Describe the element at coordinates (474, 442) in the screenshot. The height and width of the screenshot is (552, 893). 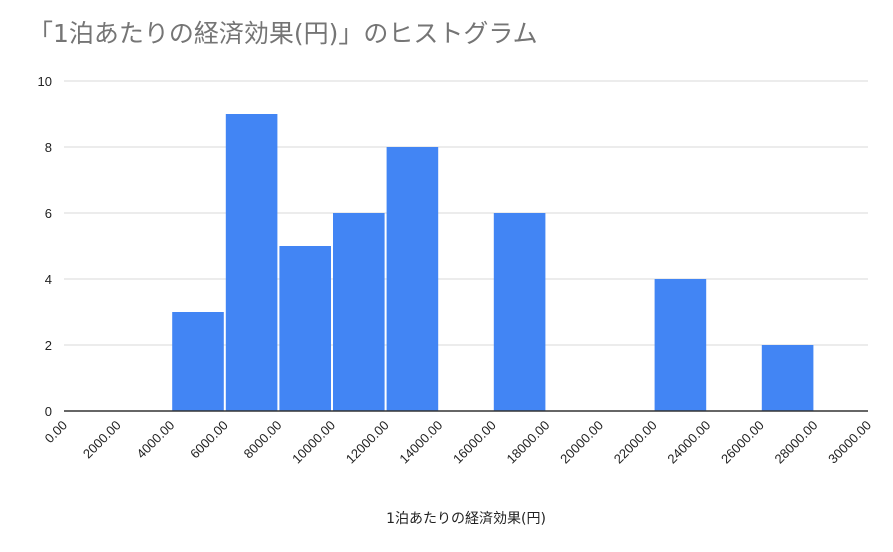
I see `x-tick-label: 16000.00` at that location.